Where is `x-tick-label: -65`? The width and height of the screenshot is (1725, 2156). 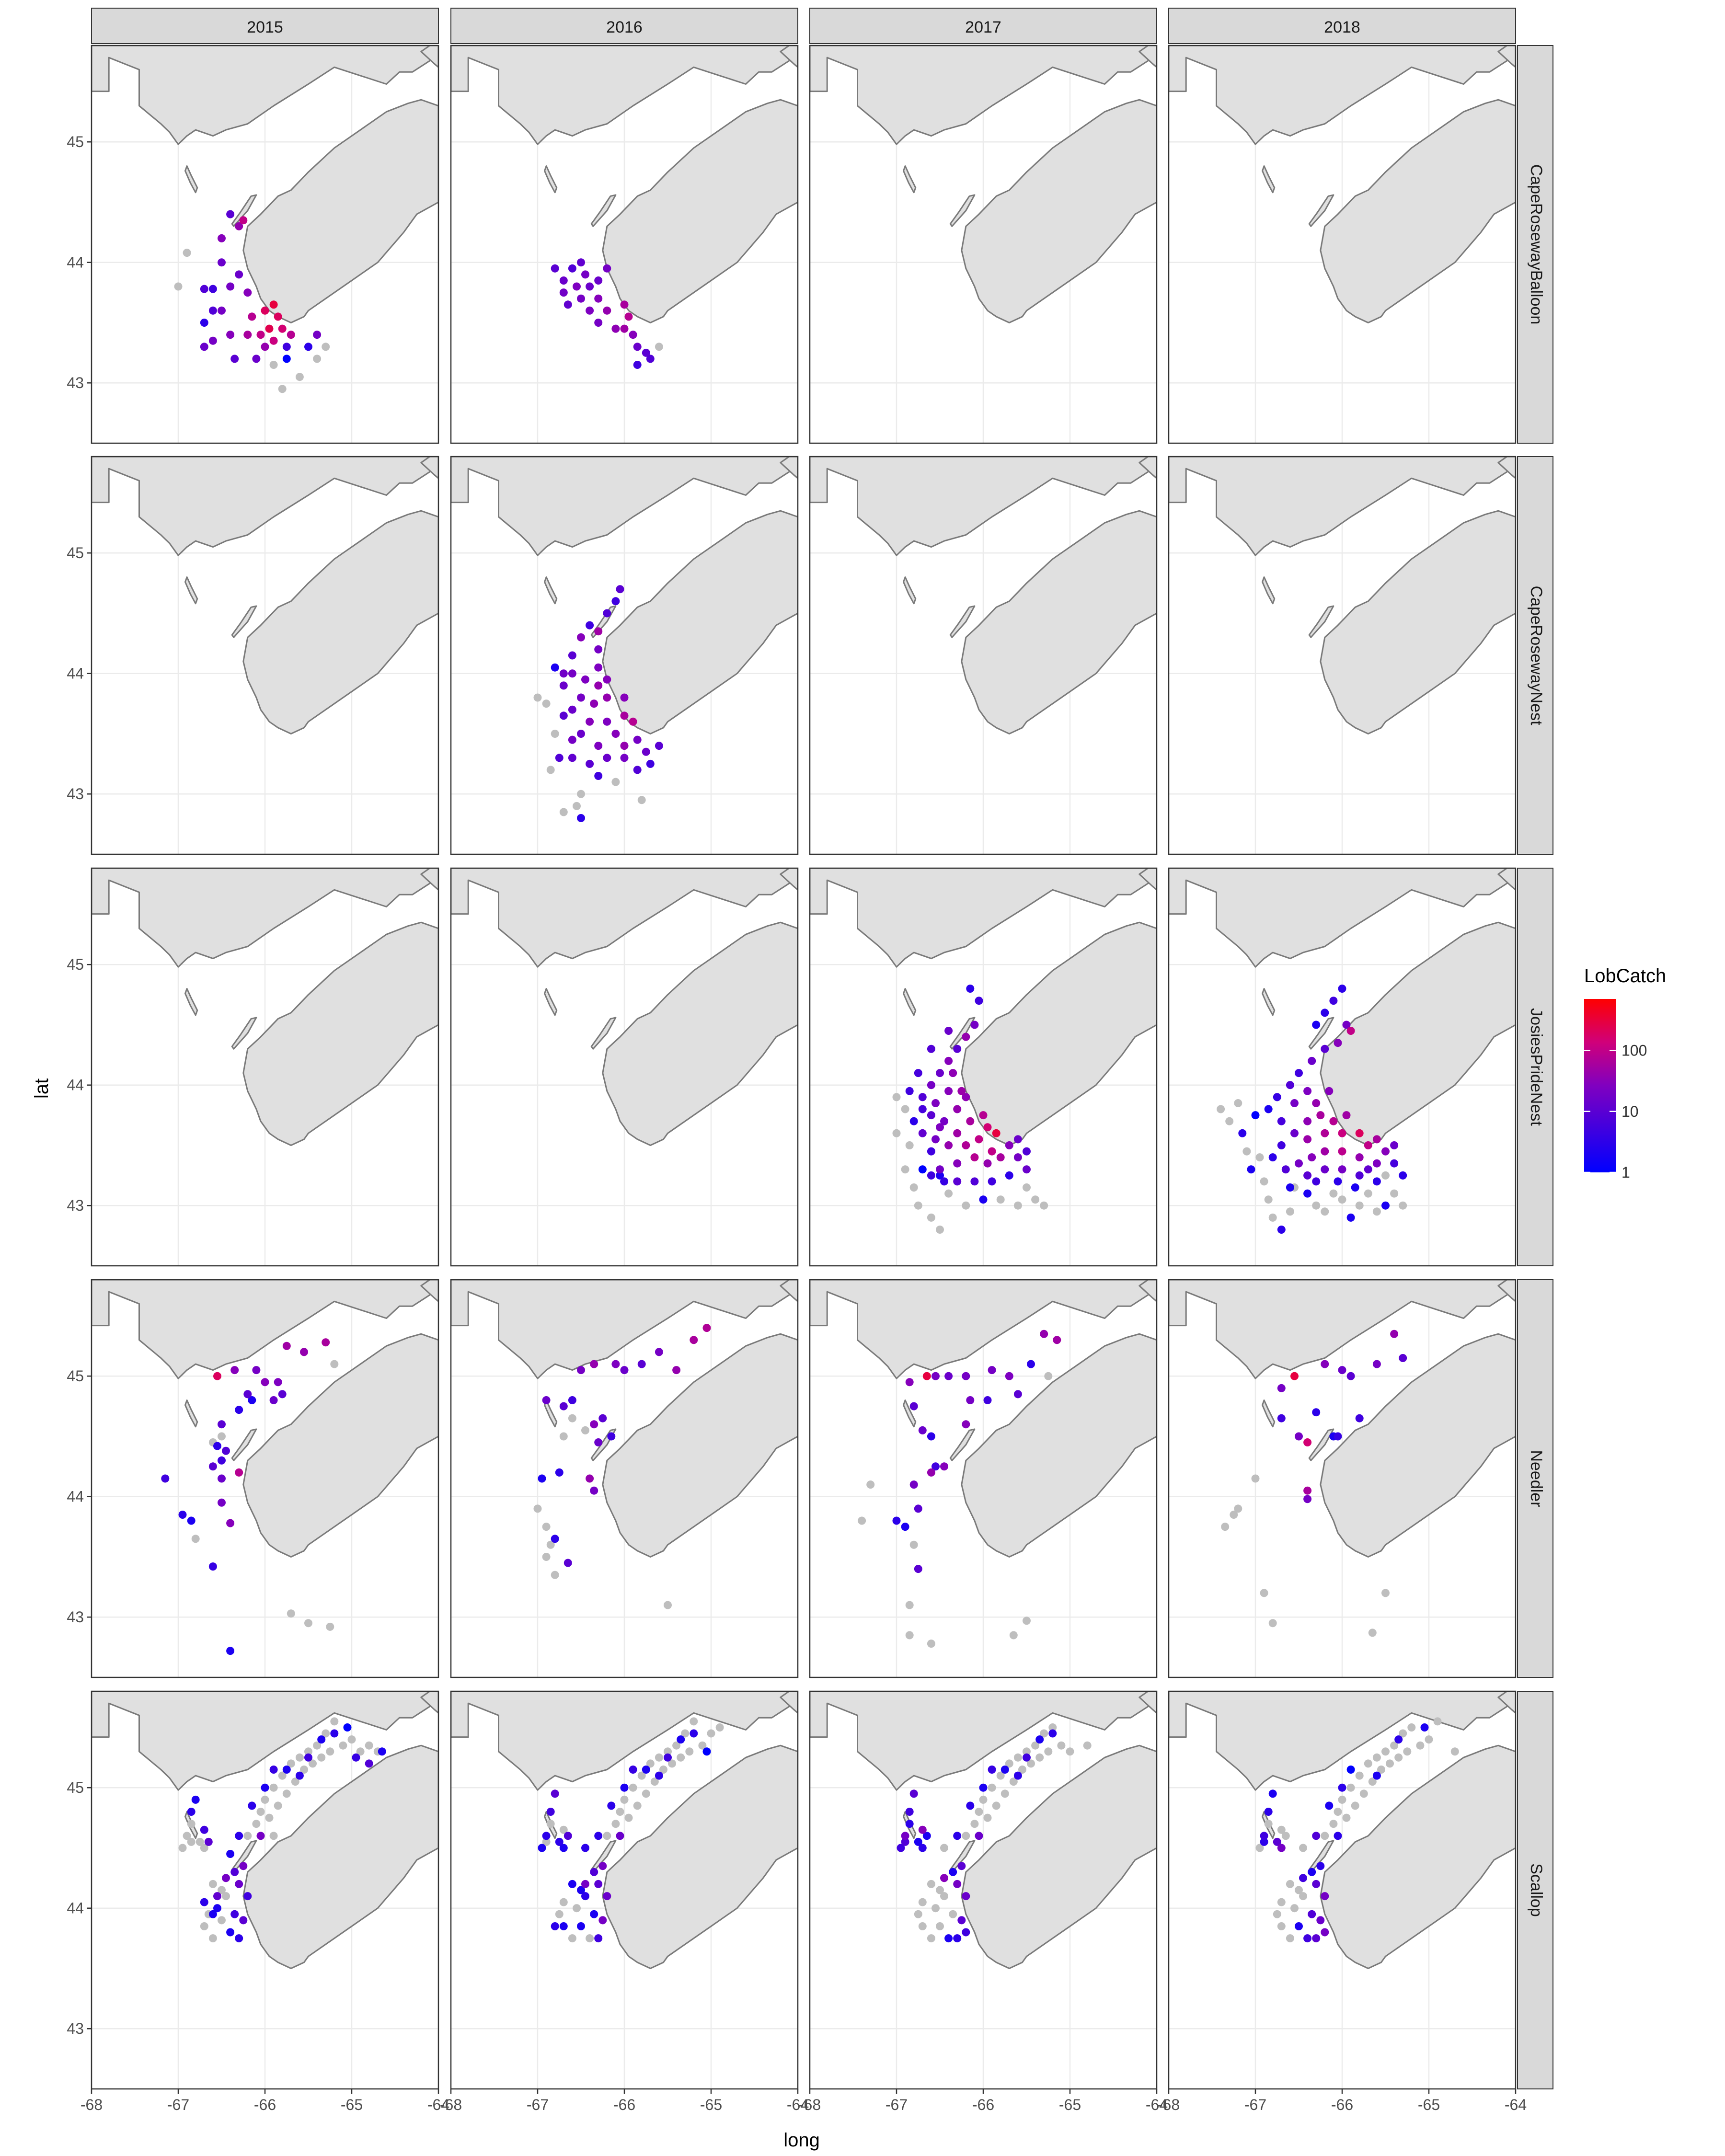 x-tick-label: -65 is located at coordinates (352, 2104).